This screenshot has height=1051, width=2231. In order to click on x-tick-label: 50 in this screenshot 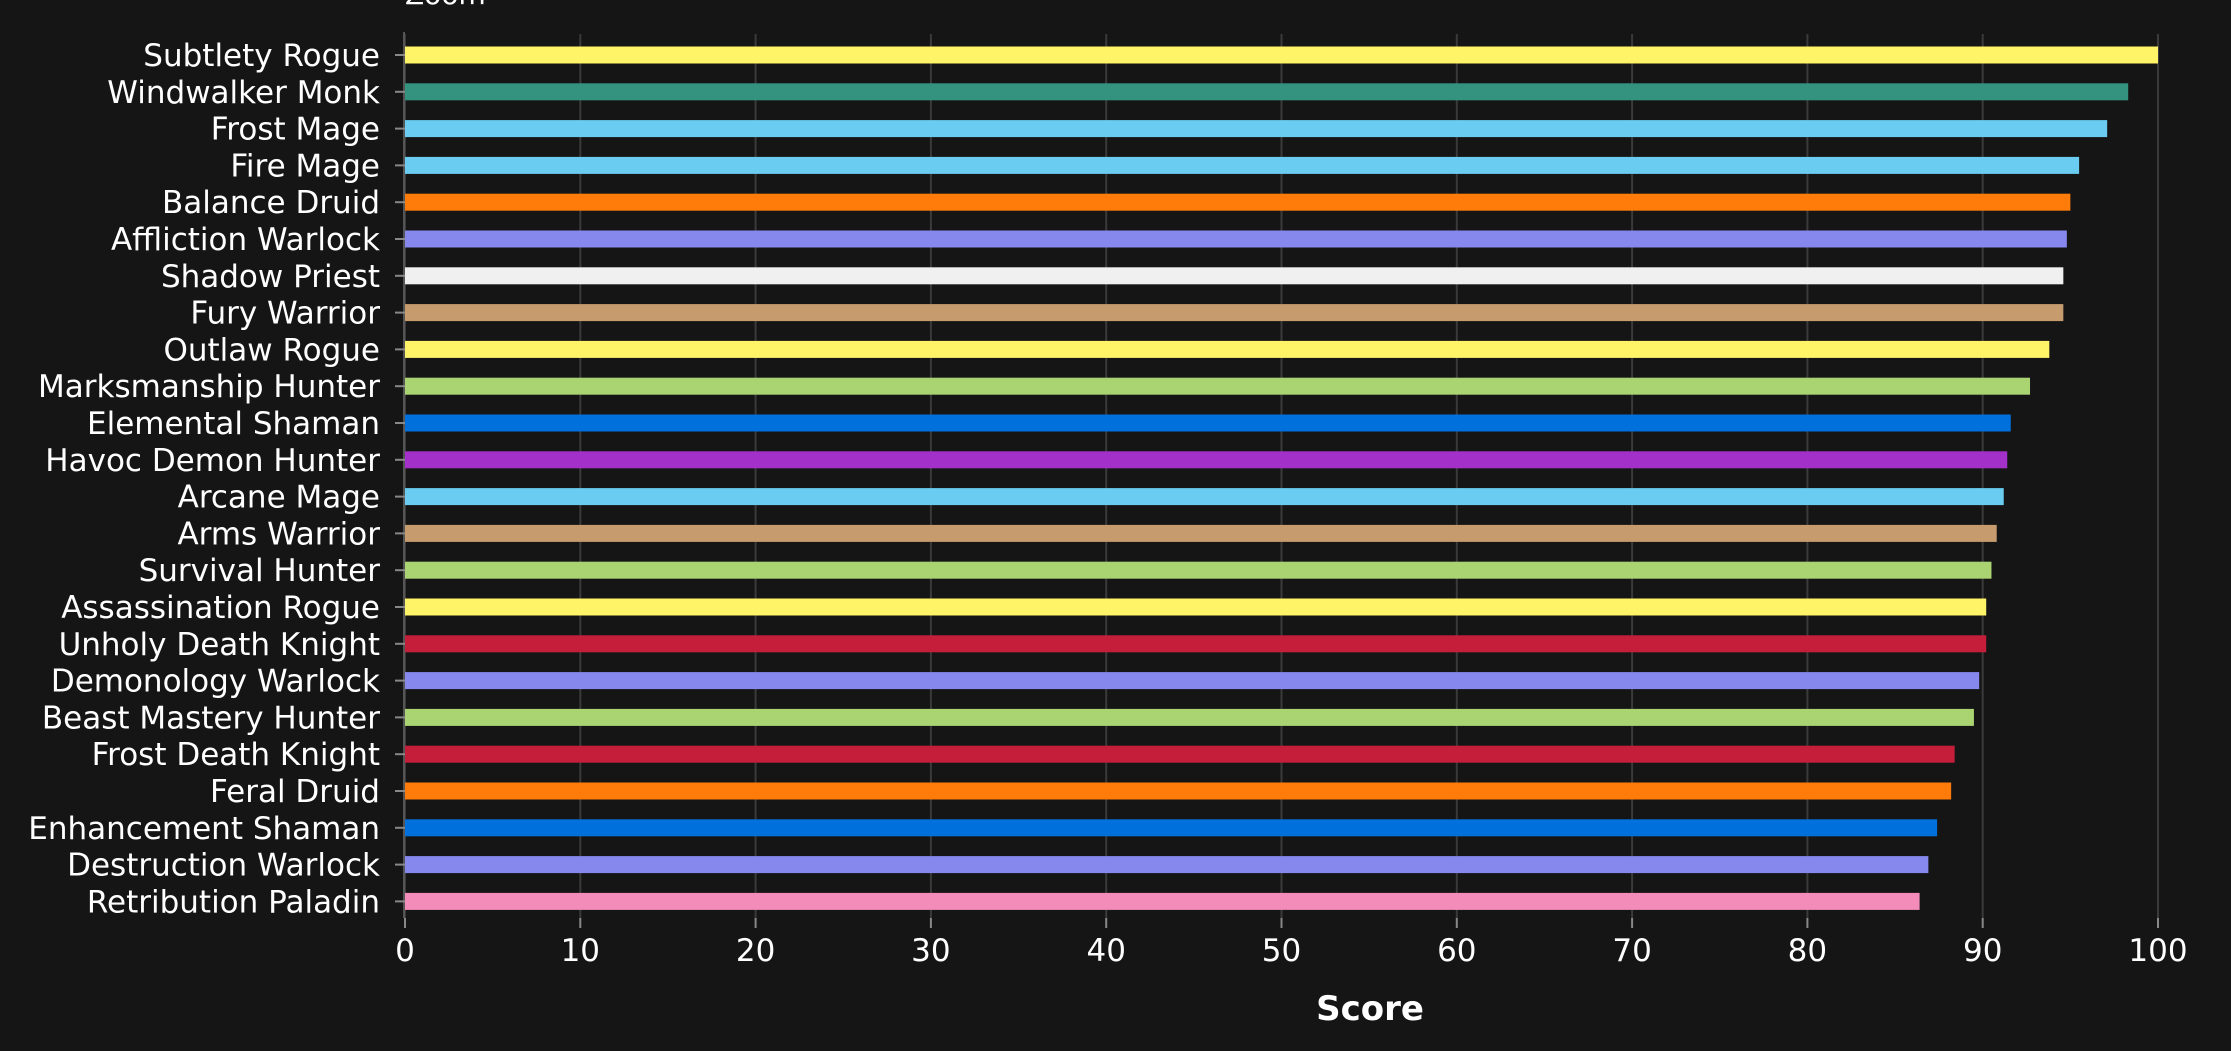, I will do `click(1281, 951)`.